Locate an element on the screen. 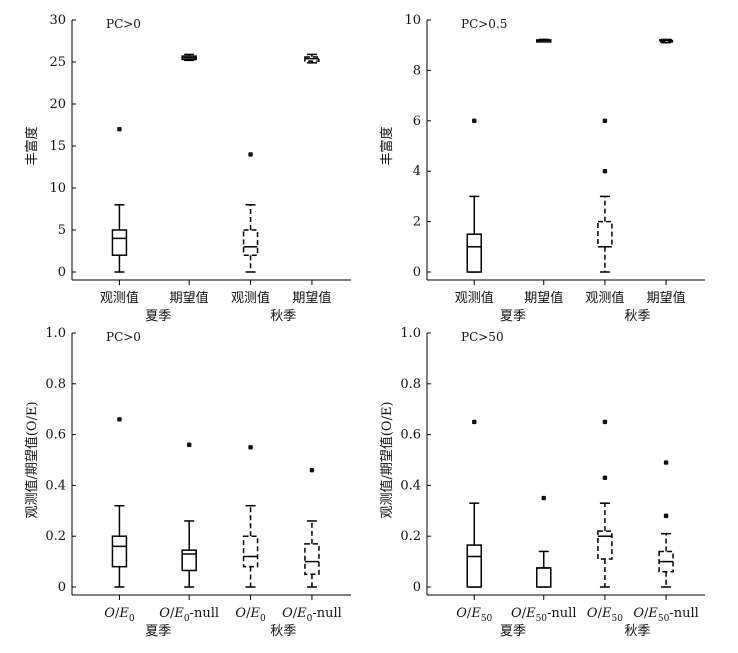  y-tick-label: 4 is located at coordinates (417, 171).